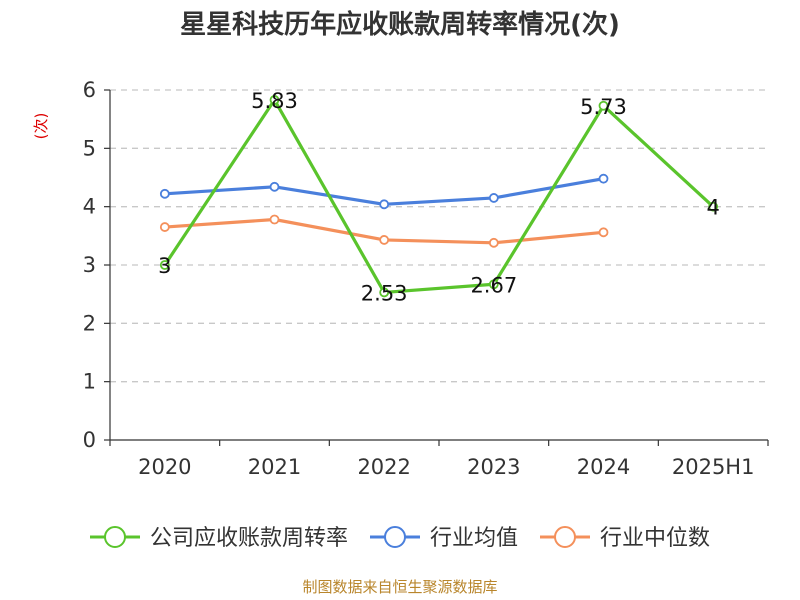 The image size is (800, 600). What do you see at coordinates (274, 467) in the screenshot?
I see `x-tick-label: 2021` at bounding box center [274, 467].